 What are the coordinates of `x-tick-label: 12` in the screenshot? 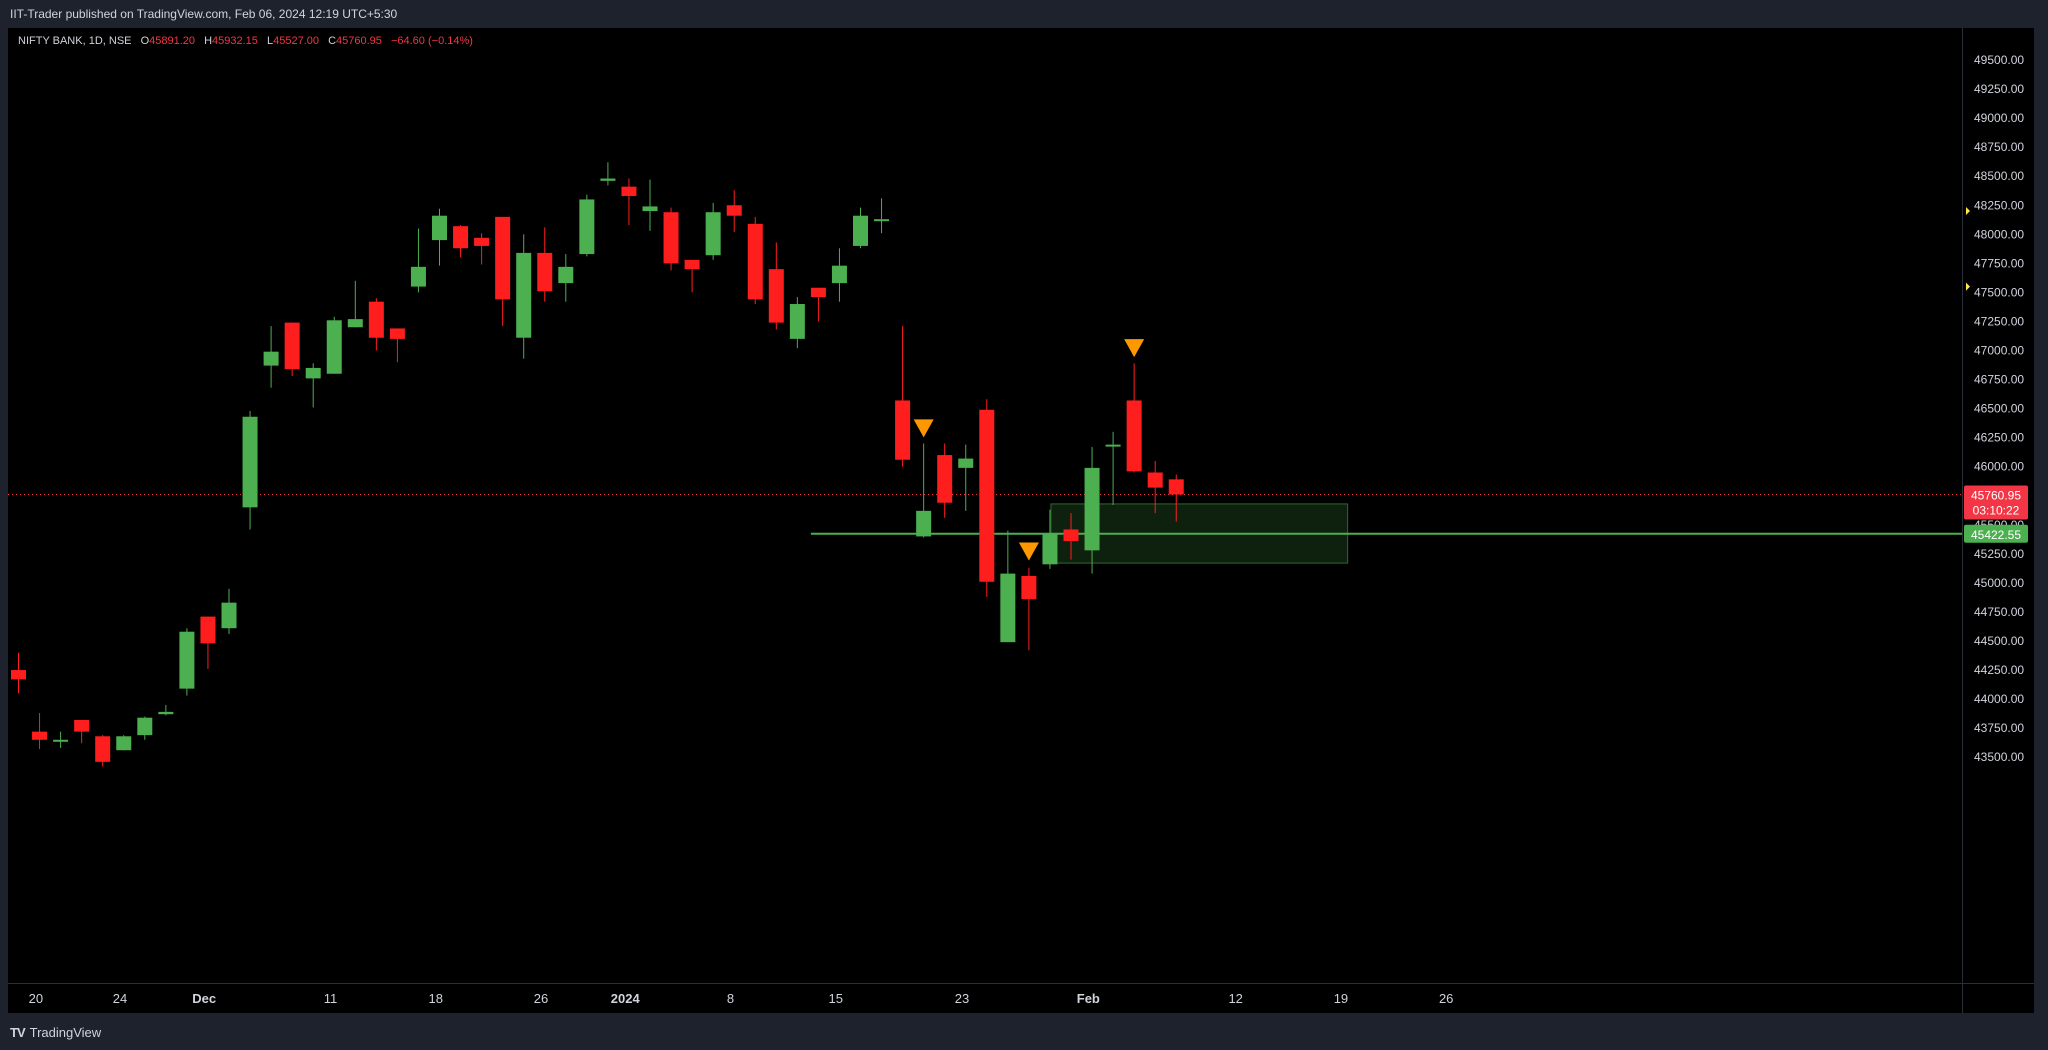 It's located at (1235, 998).